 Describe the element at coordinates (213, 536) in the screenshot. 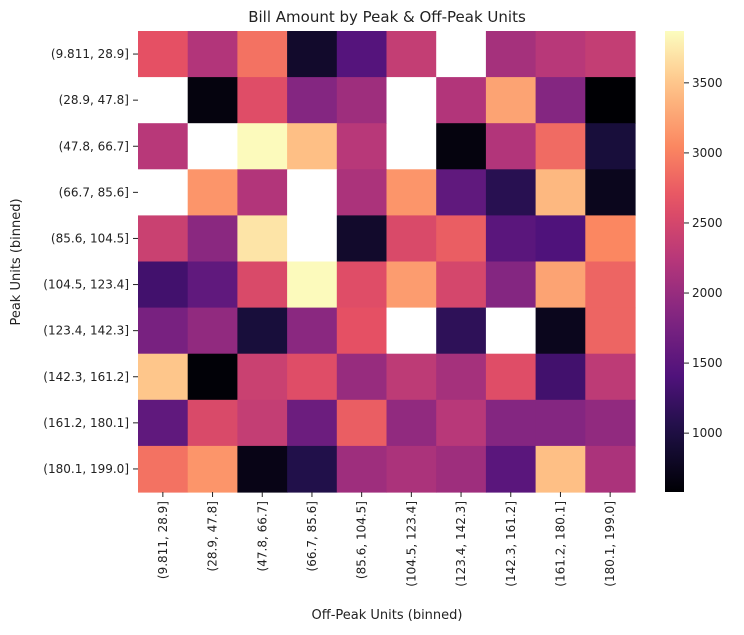

I see `x-tick-label: (28.9, 47.8]` at that location.